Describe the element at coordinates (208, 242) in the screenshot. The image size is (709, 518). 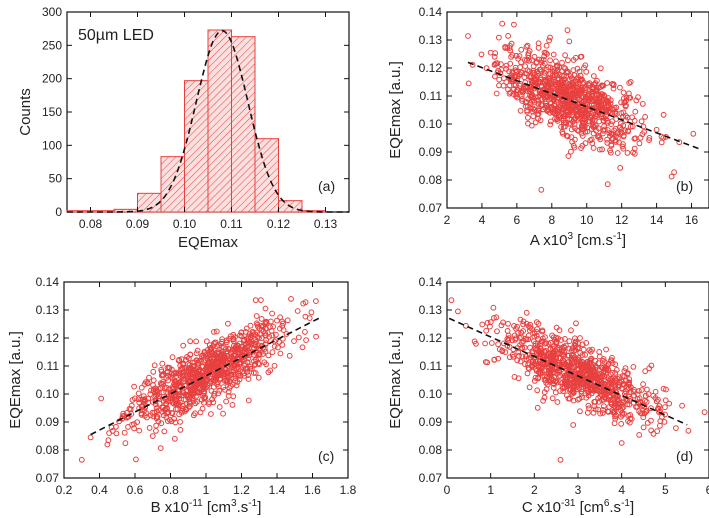
I see `x-axis-label: EQEmax` at that location.